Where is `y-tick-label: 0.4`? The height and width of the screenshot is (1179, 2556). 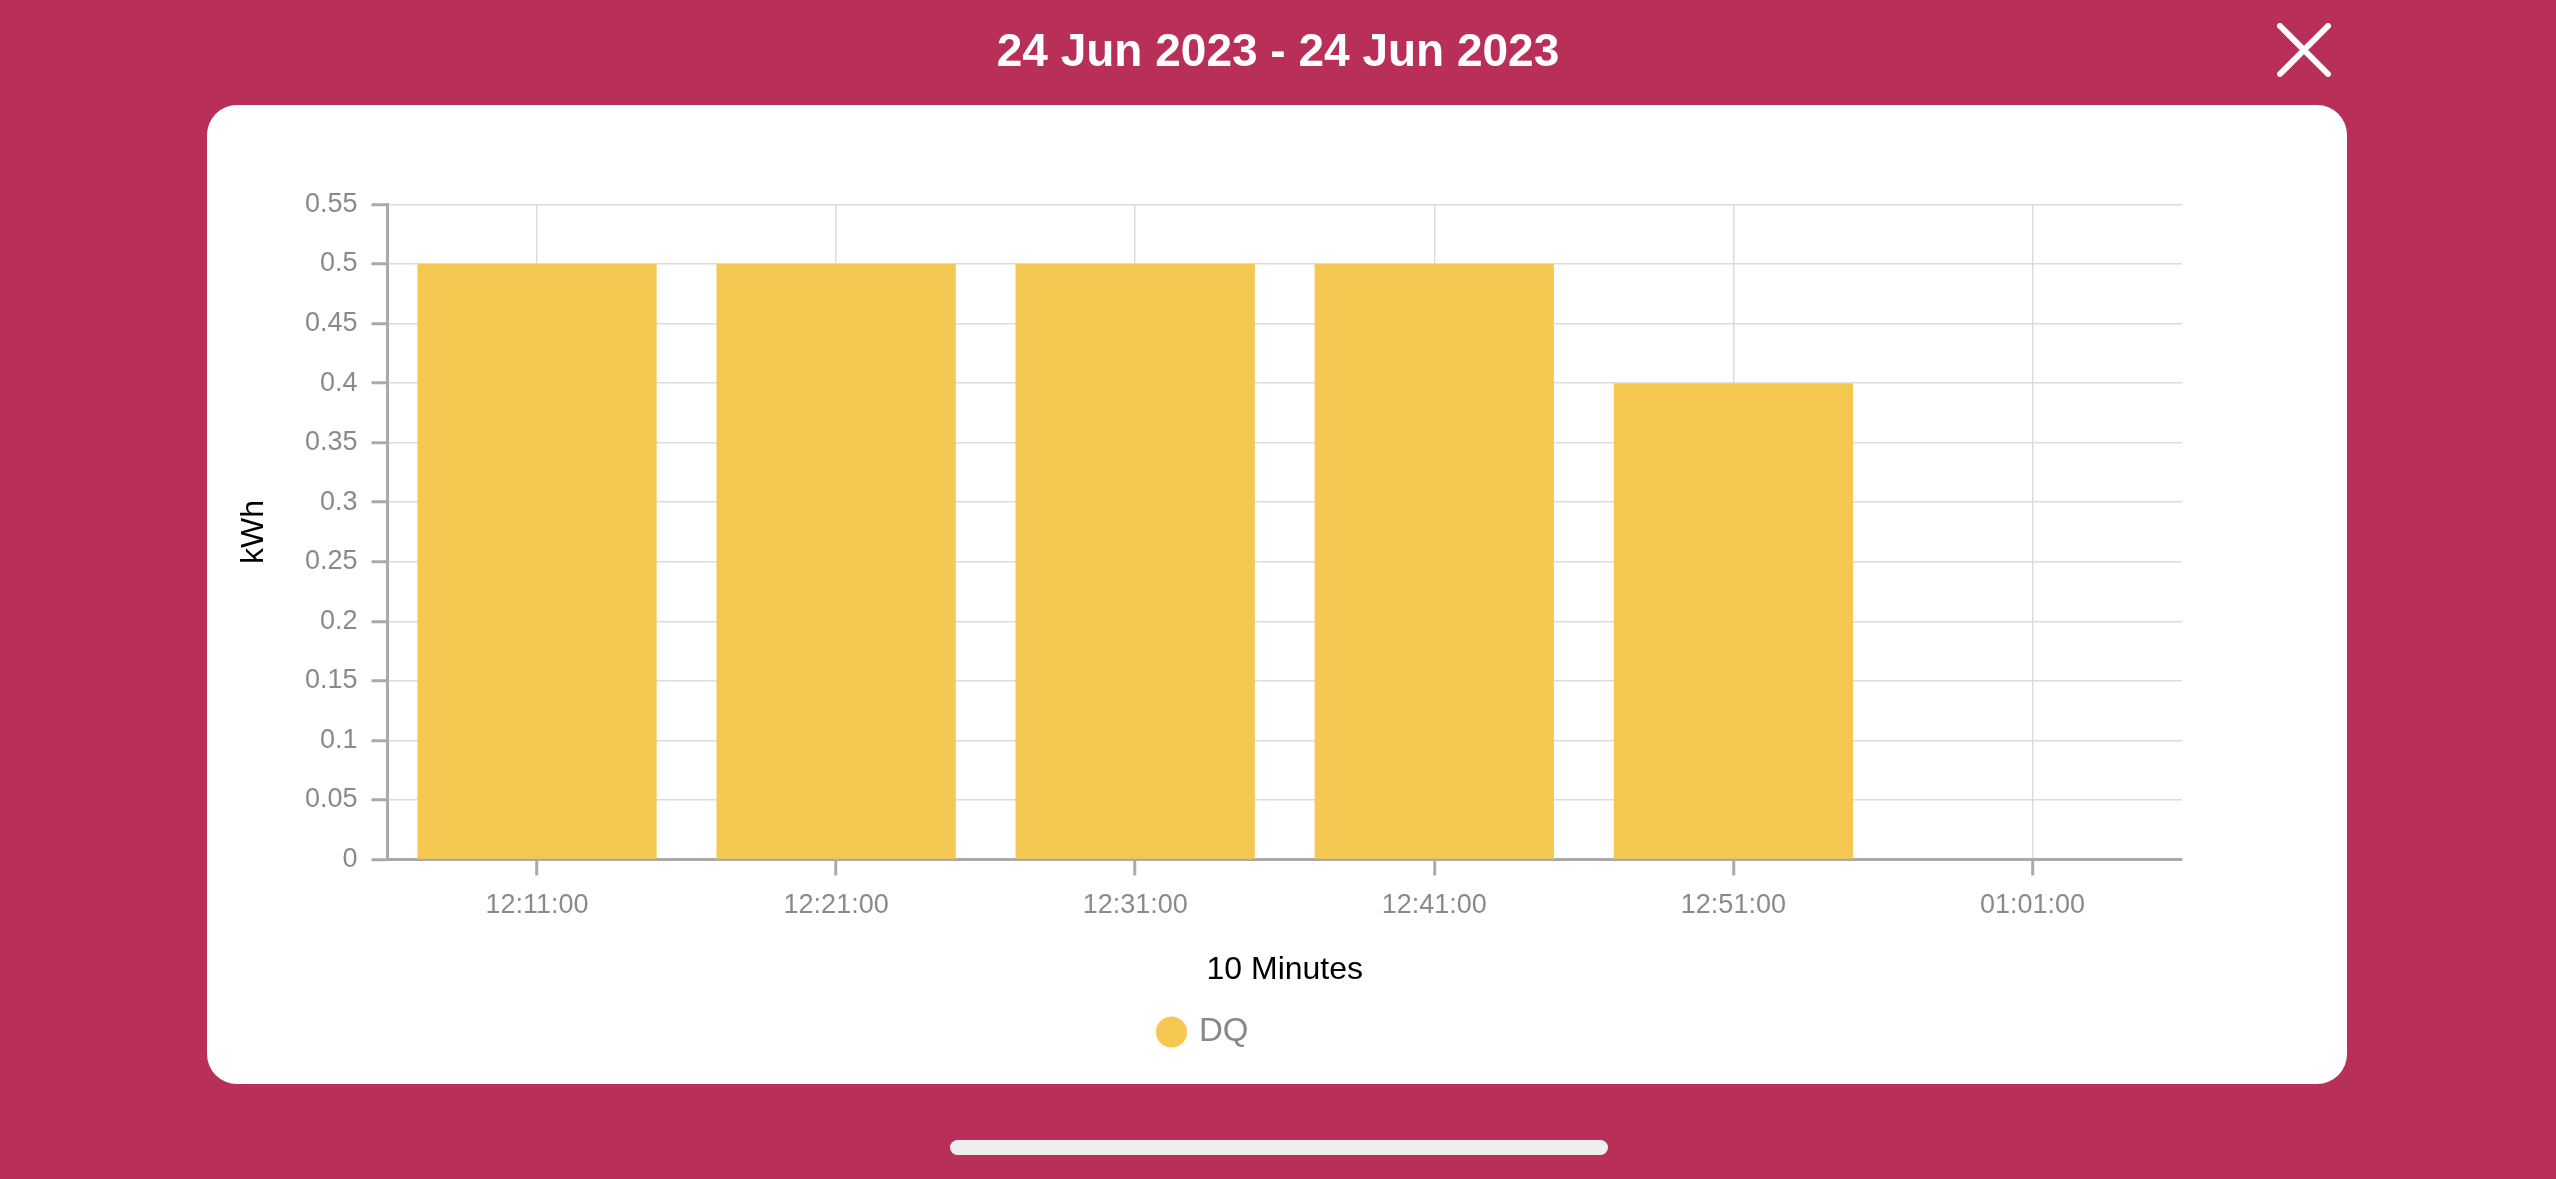
y-tick-label: 0.4 is located at coordinates (338, 381).